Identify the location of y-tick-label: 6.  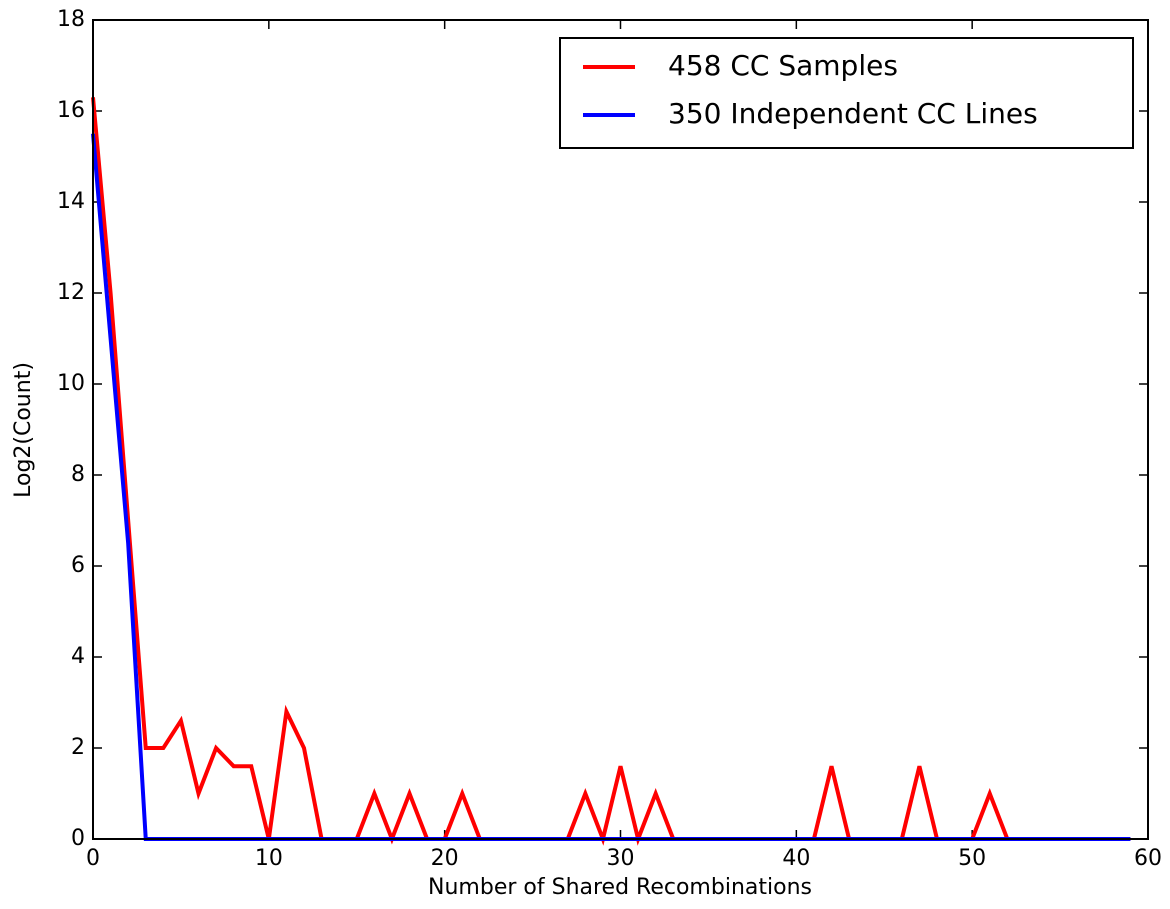
(78, 565).